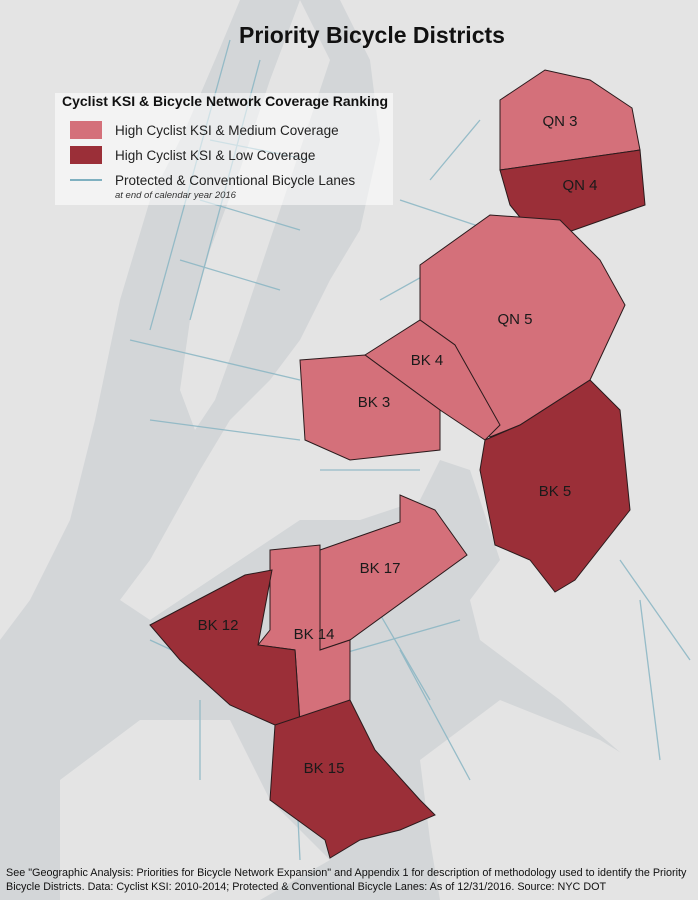 The image size is (698, 900). I want to click on land-staten, so click(195, 810).